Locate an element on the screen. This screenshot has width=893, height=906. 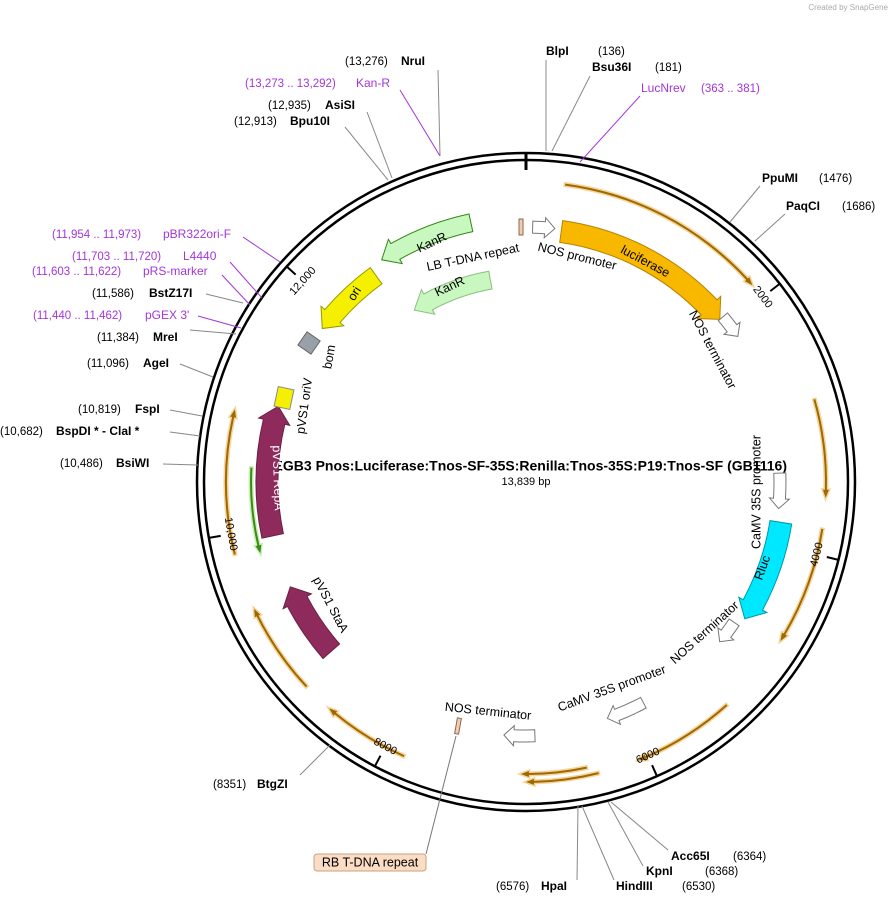
site-name: PpuMI is located at coordinates (780, 178).